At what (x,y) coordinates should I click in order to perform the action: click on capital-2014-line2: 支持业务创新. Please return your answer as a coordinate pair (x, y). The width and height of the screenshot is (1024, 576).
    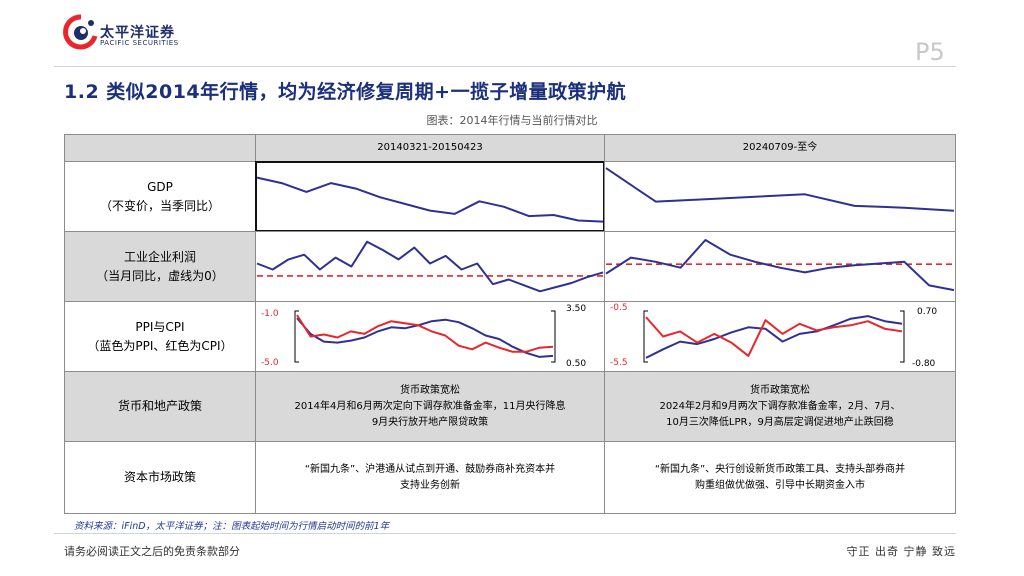
    Looking at the image, I should click on (430, 485).